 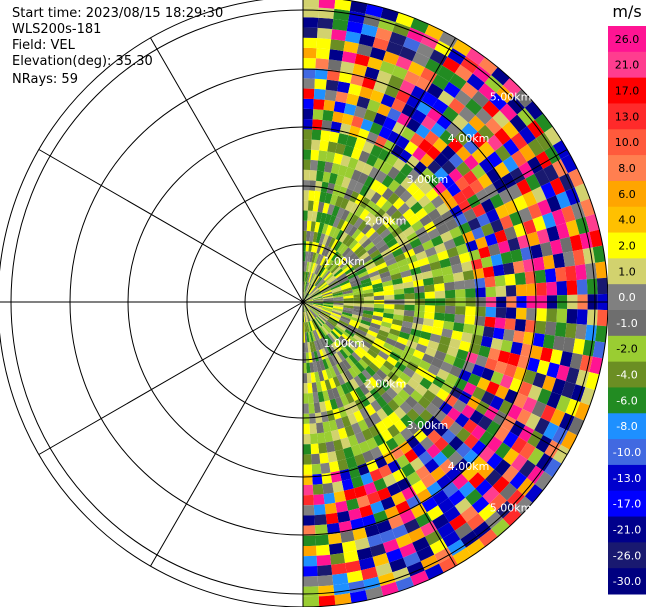 I want to click on colorbar-unit: m/s, so click(x=626, y=11).